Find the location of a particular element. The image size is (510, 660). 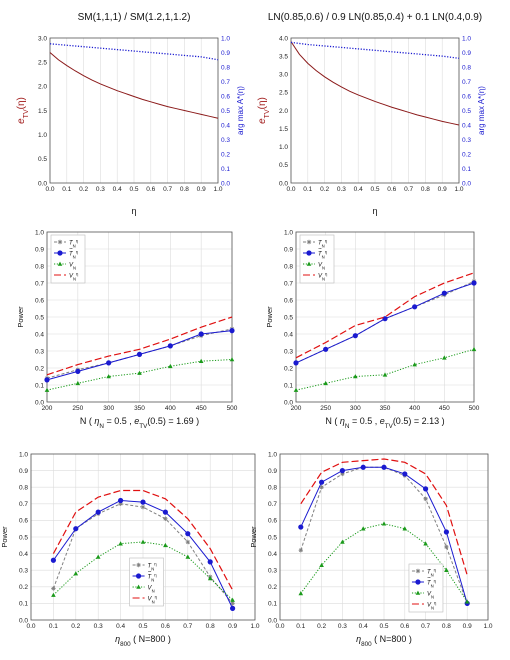

y2-tick-label: 0.0 is located at coordinates (466, 183).